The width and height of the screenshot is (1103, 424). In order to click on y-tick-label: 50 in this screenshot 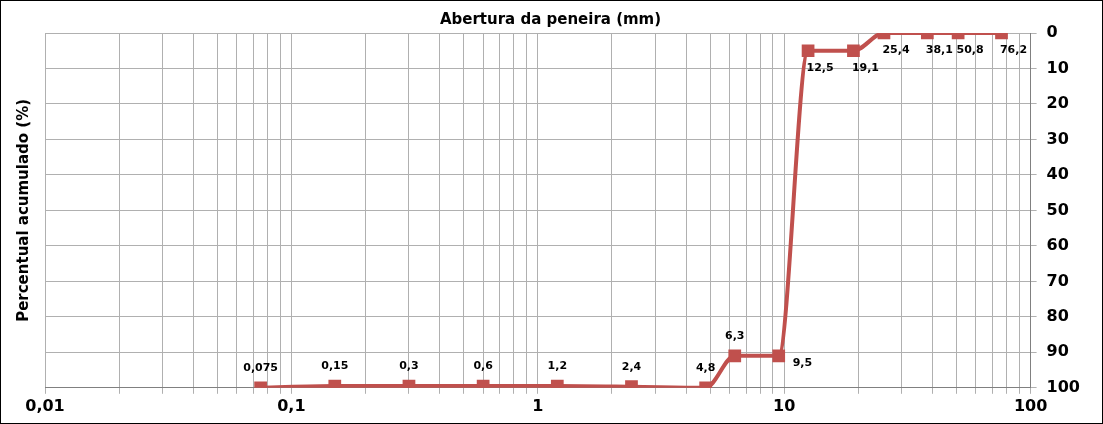, I will do `click(1057, 209)`.